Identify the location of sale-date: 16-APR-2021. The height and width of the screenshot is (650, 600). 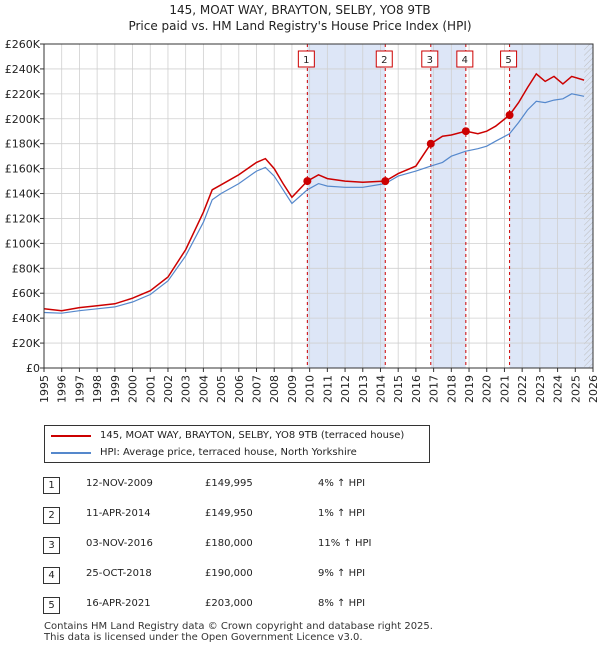
(118, 603).